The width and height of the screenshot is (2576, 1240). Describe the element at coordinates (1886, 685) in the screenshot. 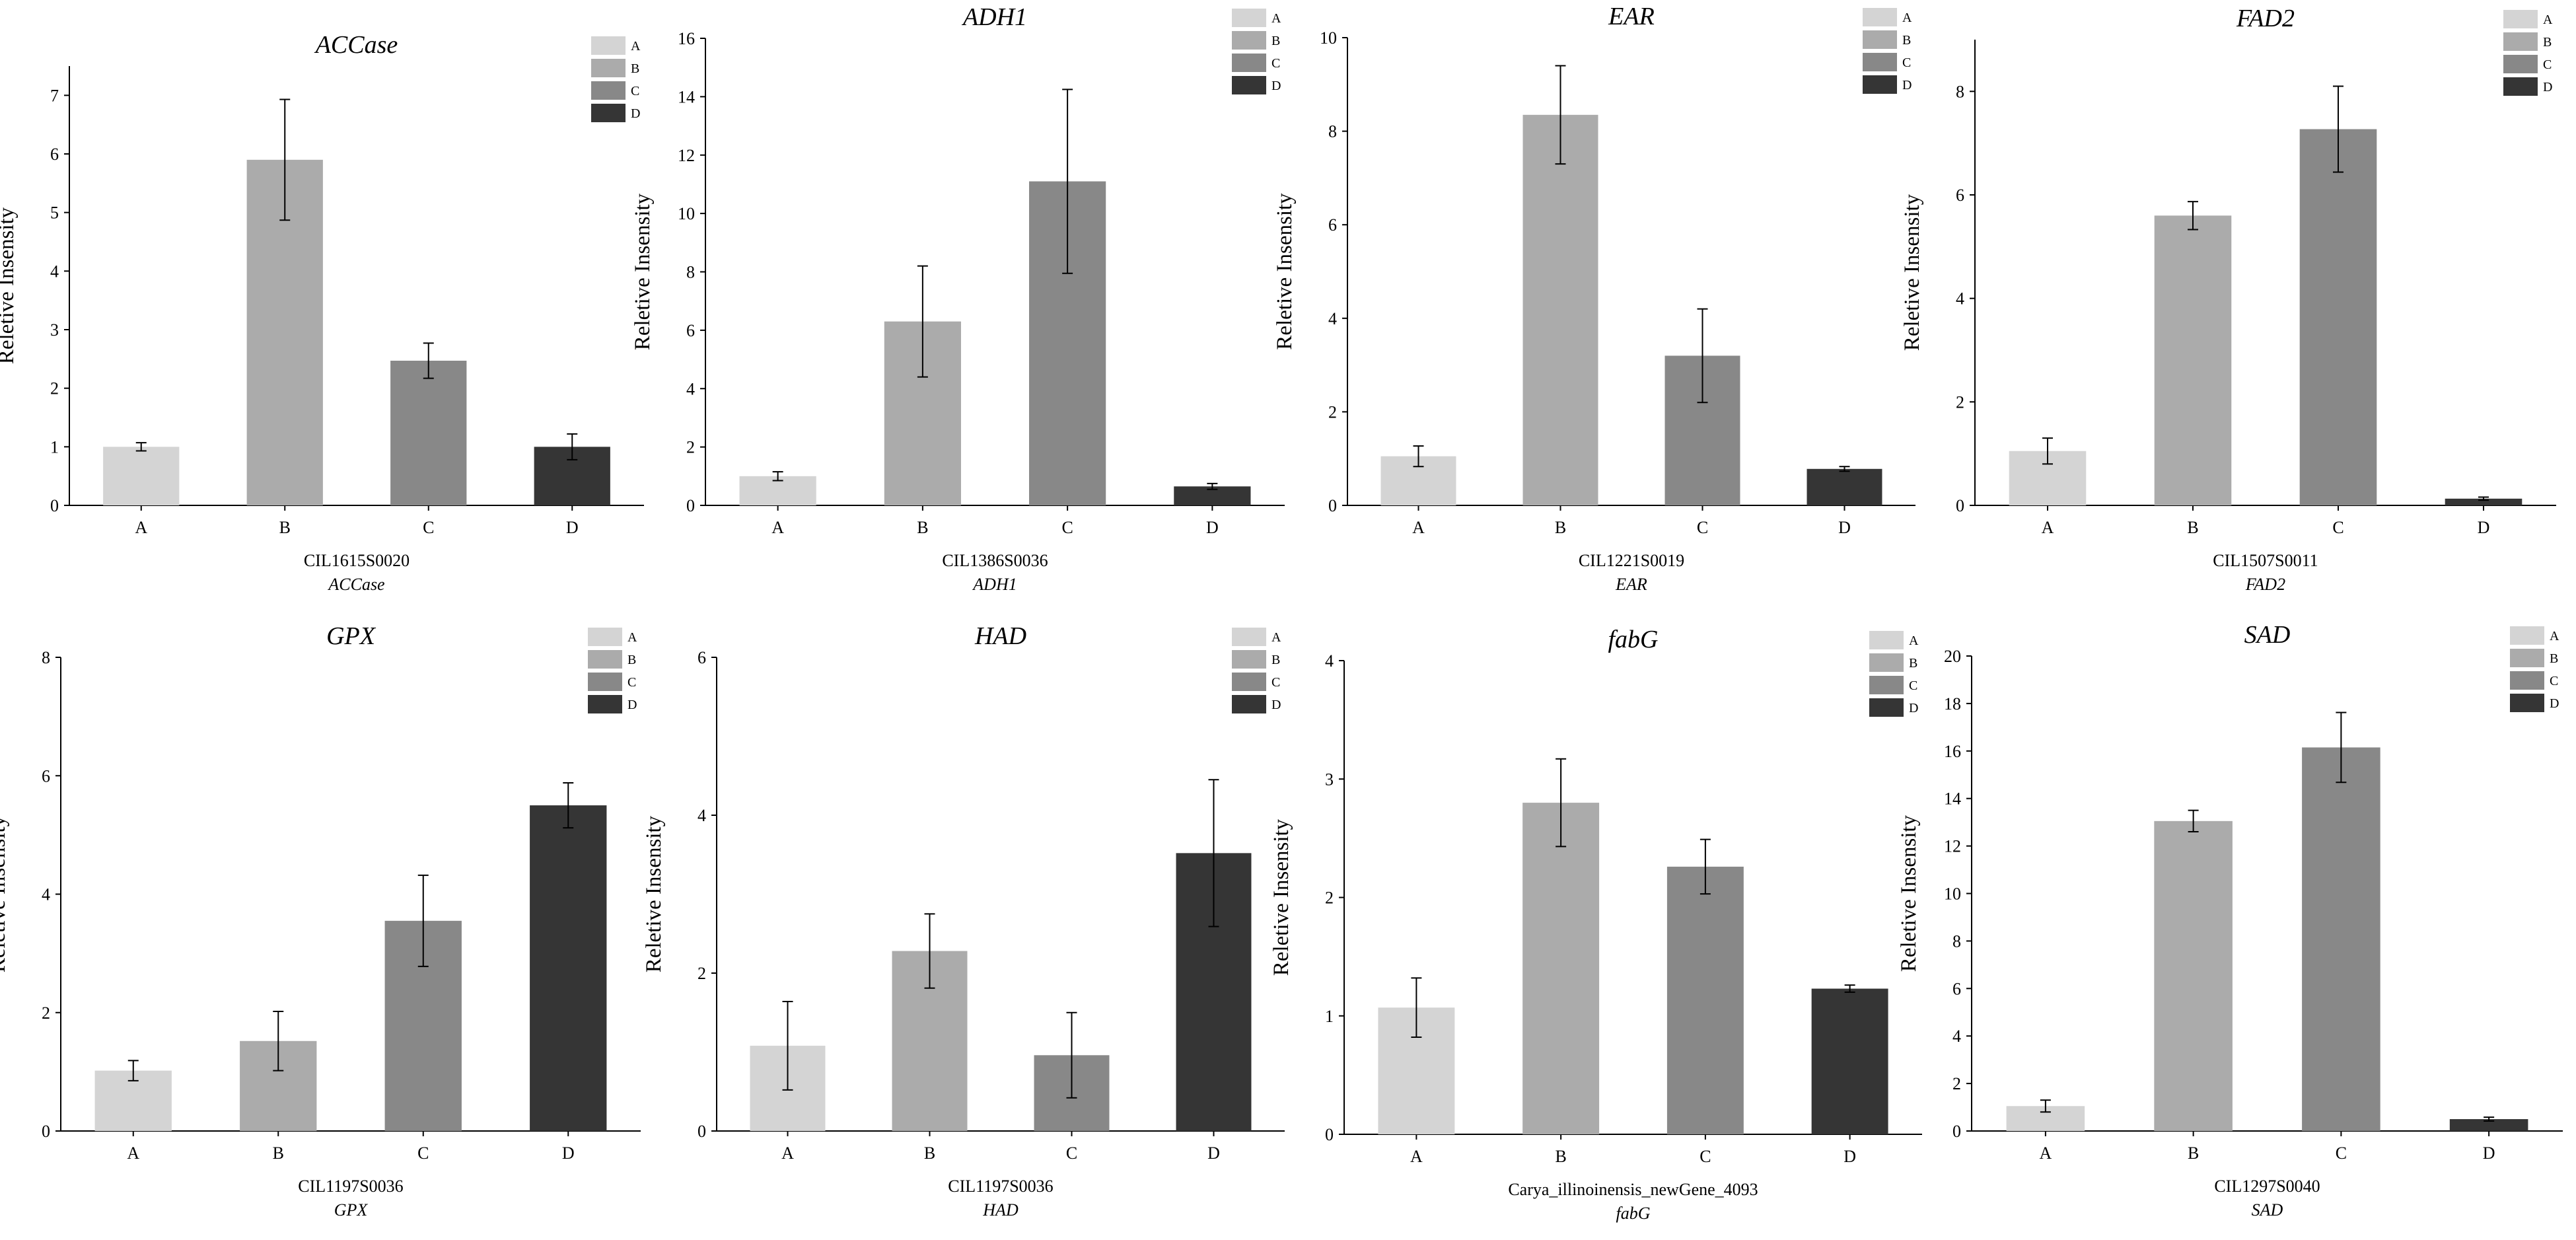

I see `legend-swatch-C` at that location.